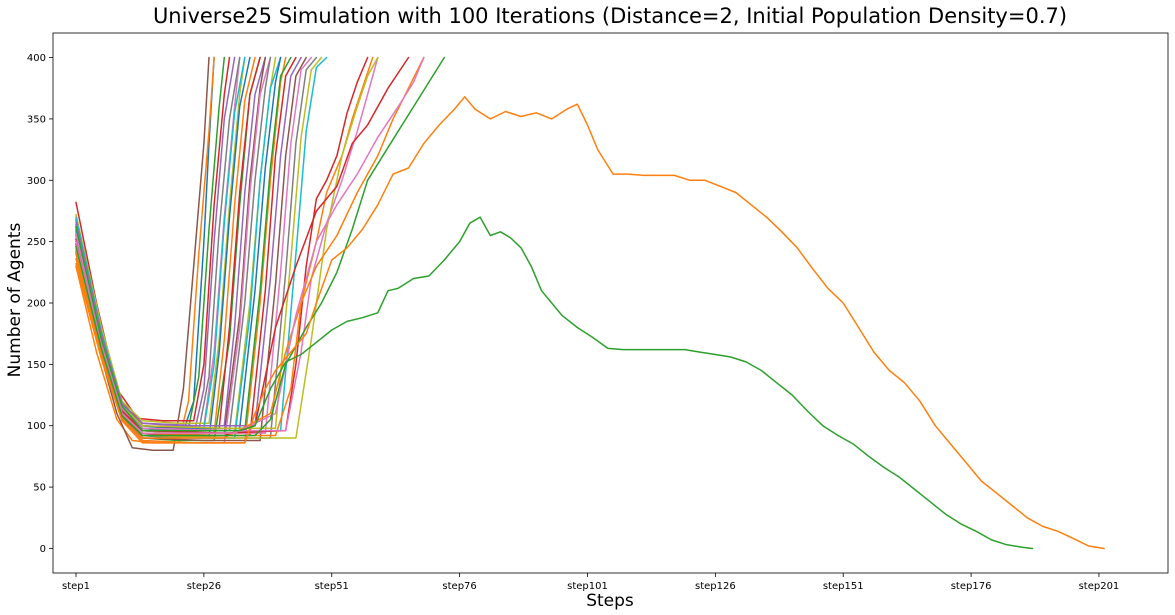  What do you see at coordinates (43, 549) in the screenshot?
I see `y-tick-label: 0` at bounding box center [43, 549].